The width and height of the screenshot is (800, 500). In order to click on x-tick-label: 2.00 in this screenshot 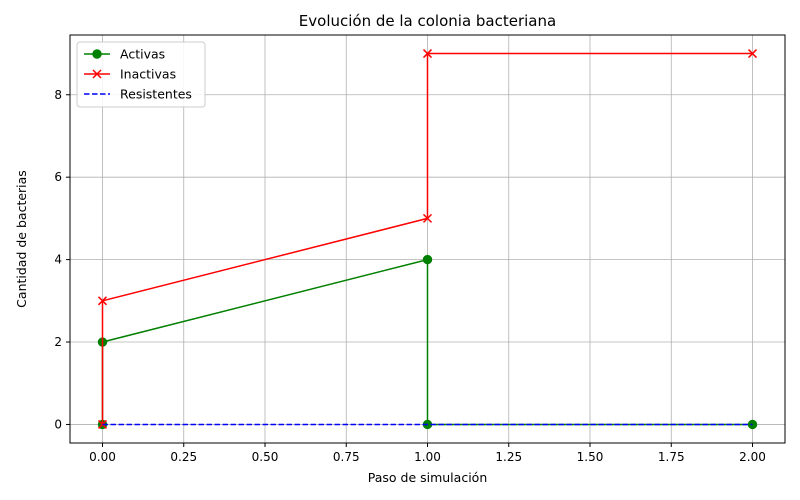, I will do `click(752, 457)`.